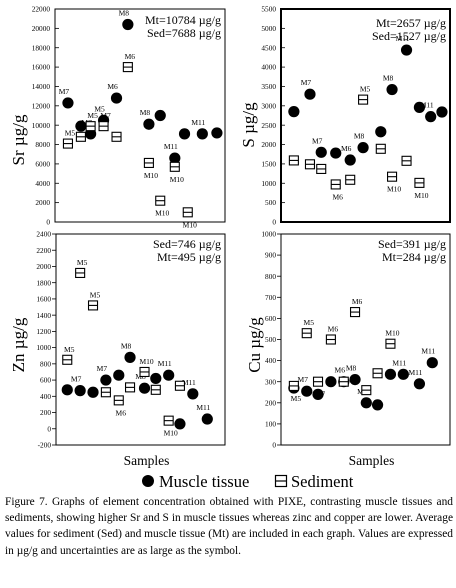 The image size is (456, 588). I want to click on y-tick-label: 6000, so click(42, 164).